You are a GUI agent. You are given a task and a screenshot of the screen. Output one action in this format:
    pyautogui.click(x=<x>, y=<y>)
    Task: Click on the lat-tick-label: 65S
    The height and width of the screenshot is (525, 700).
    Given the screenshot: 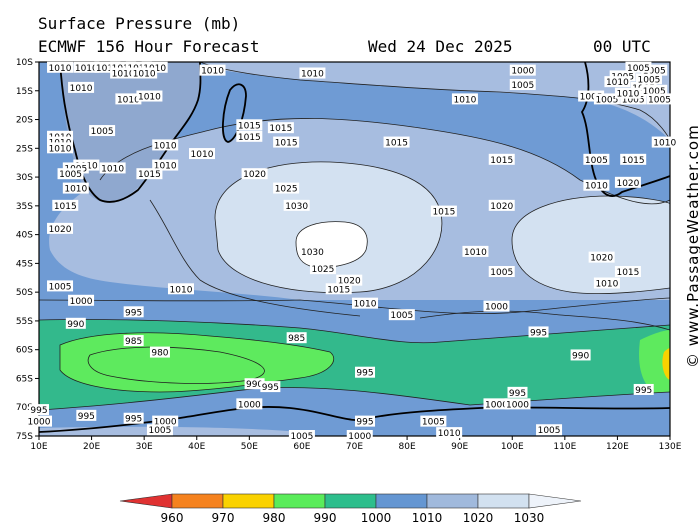 What is the action you would take?
    pyautogui.click(x=24, y=379)
    